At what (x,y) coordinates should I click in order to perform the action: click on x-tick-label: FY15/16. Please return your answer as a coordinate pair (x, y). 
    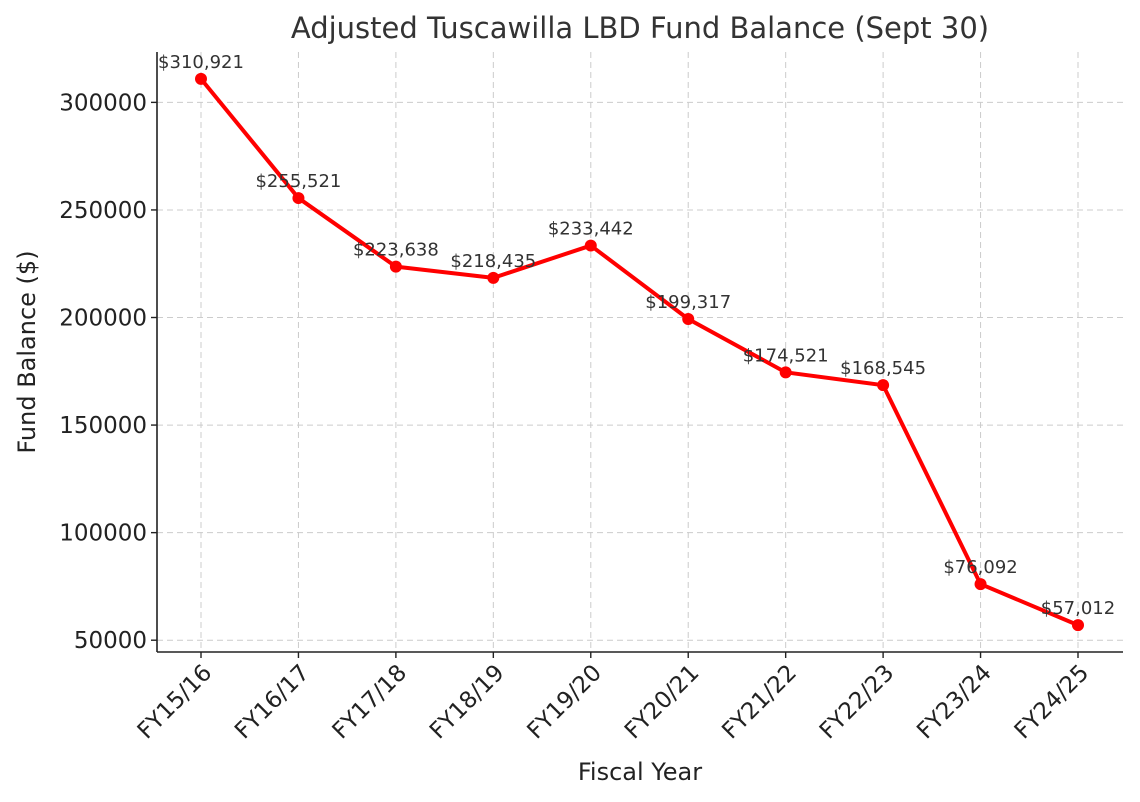
    Looking at the image, I should click on (175, 702).